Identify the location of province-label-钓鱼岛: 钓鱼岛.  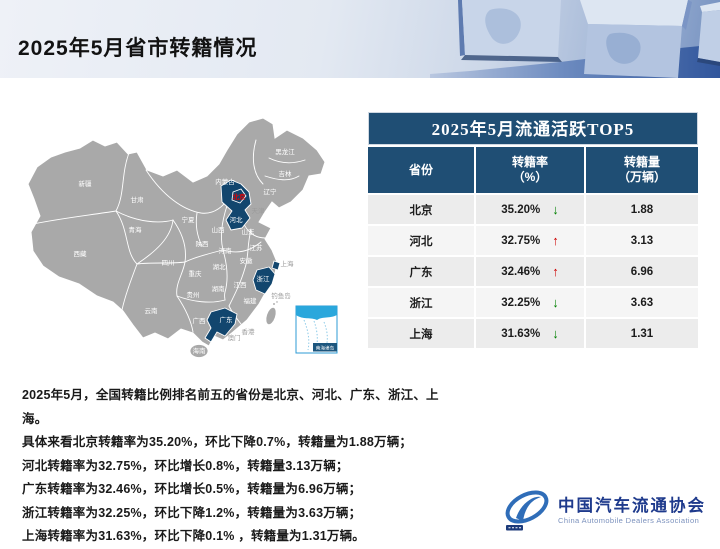
(281, 295).